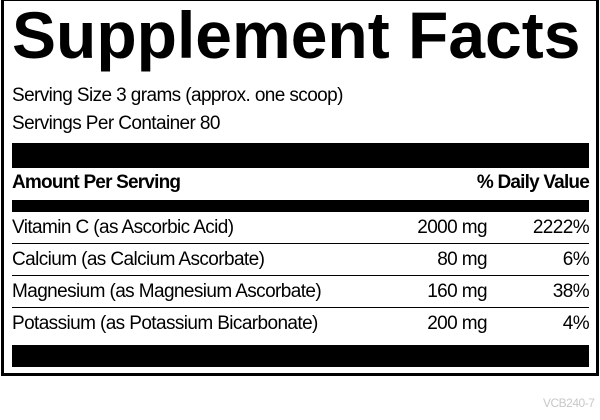  I want to click on nutrient-amount: 2000 mg, so click(452, 227).